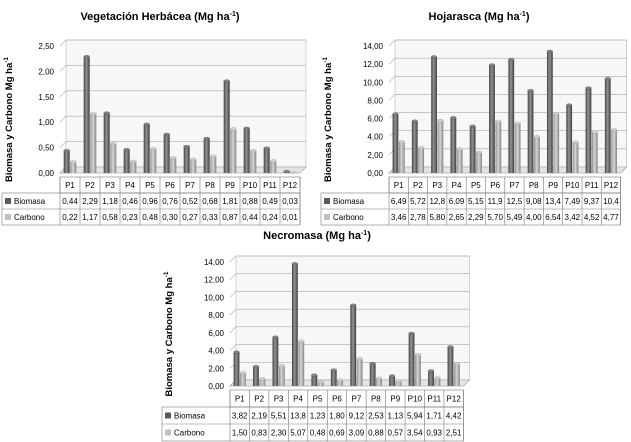 The height and width of the screenshot is (442, 631). Describe the element at coordinates (349, 321) in the screenshot. I see `plot-back-wall` at that location.